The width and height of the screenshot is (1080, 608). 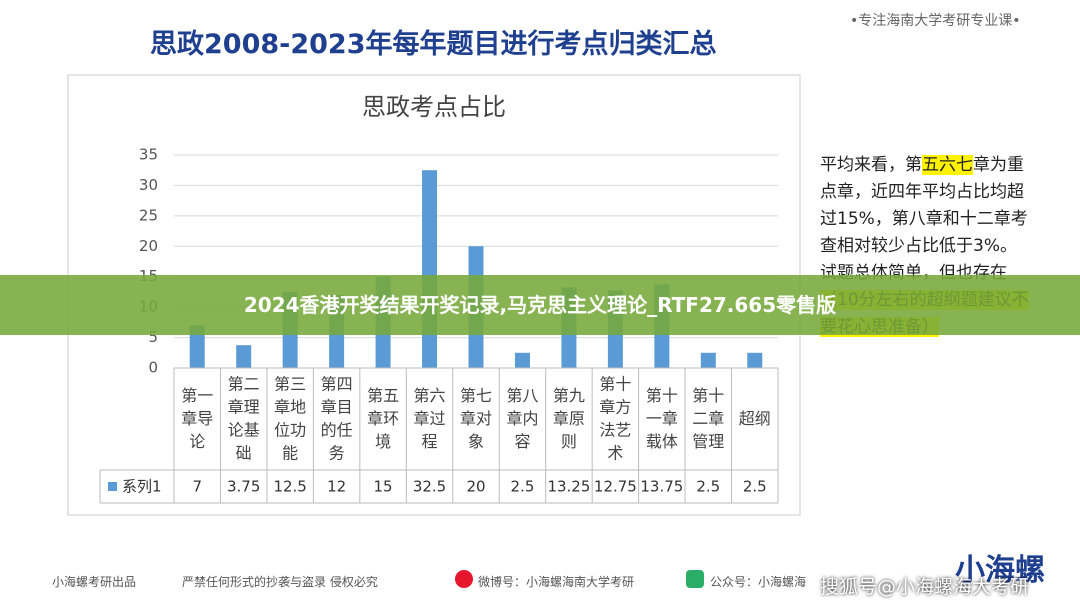 I want to click on wechat-icon, so click(x=695, y=579).